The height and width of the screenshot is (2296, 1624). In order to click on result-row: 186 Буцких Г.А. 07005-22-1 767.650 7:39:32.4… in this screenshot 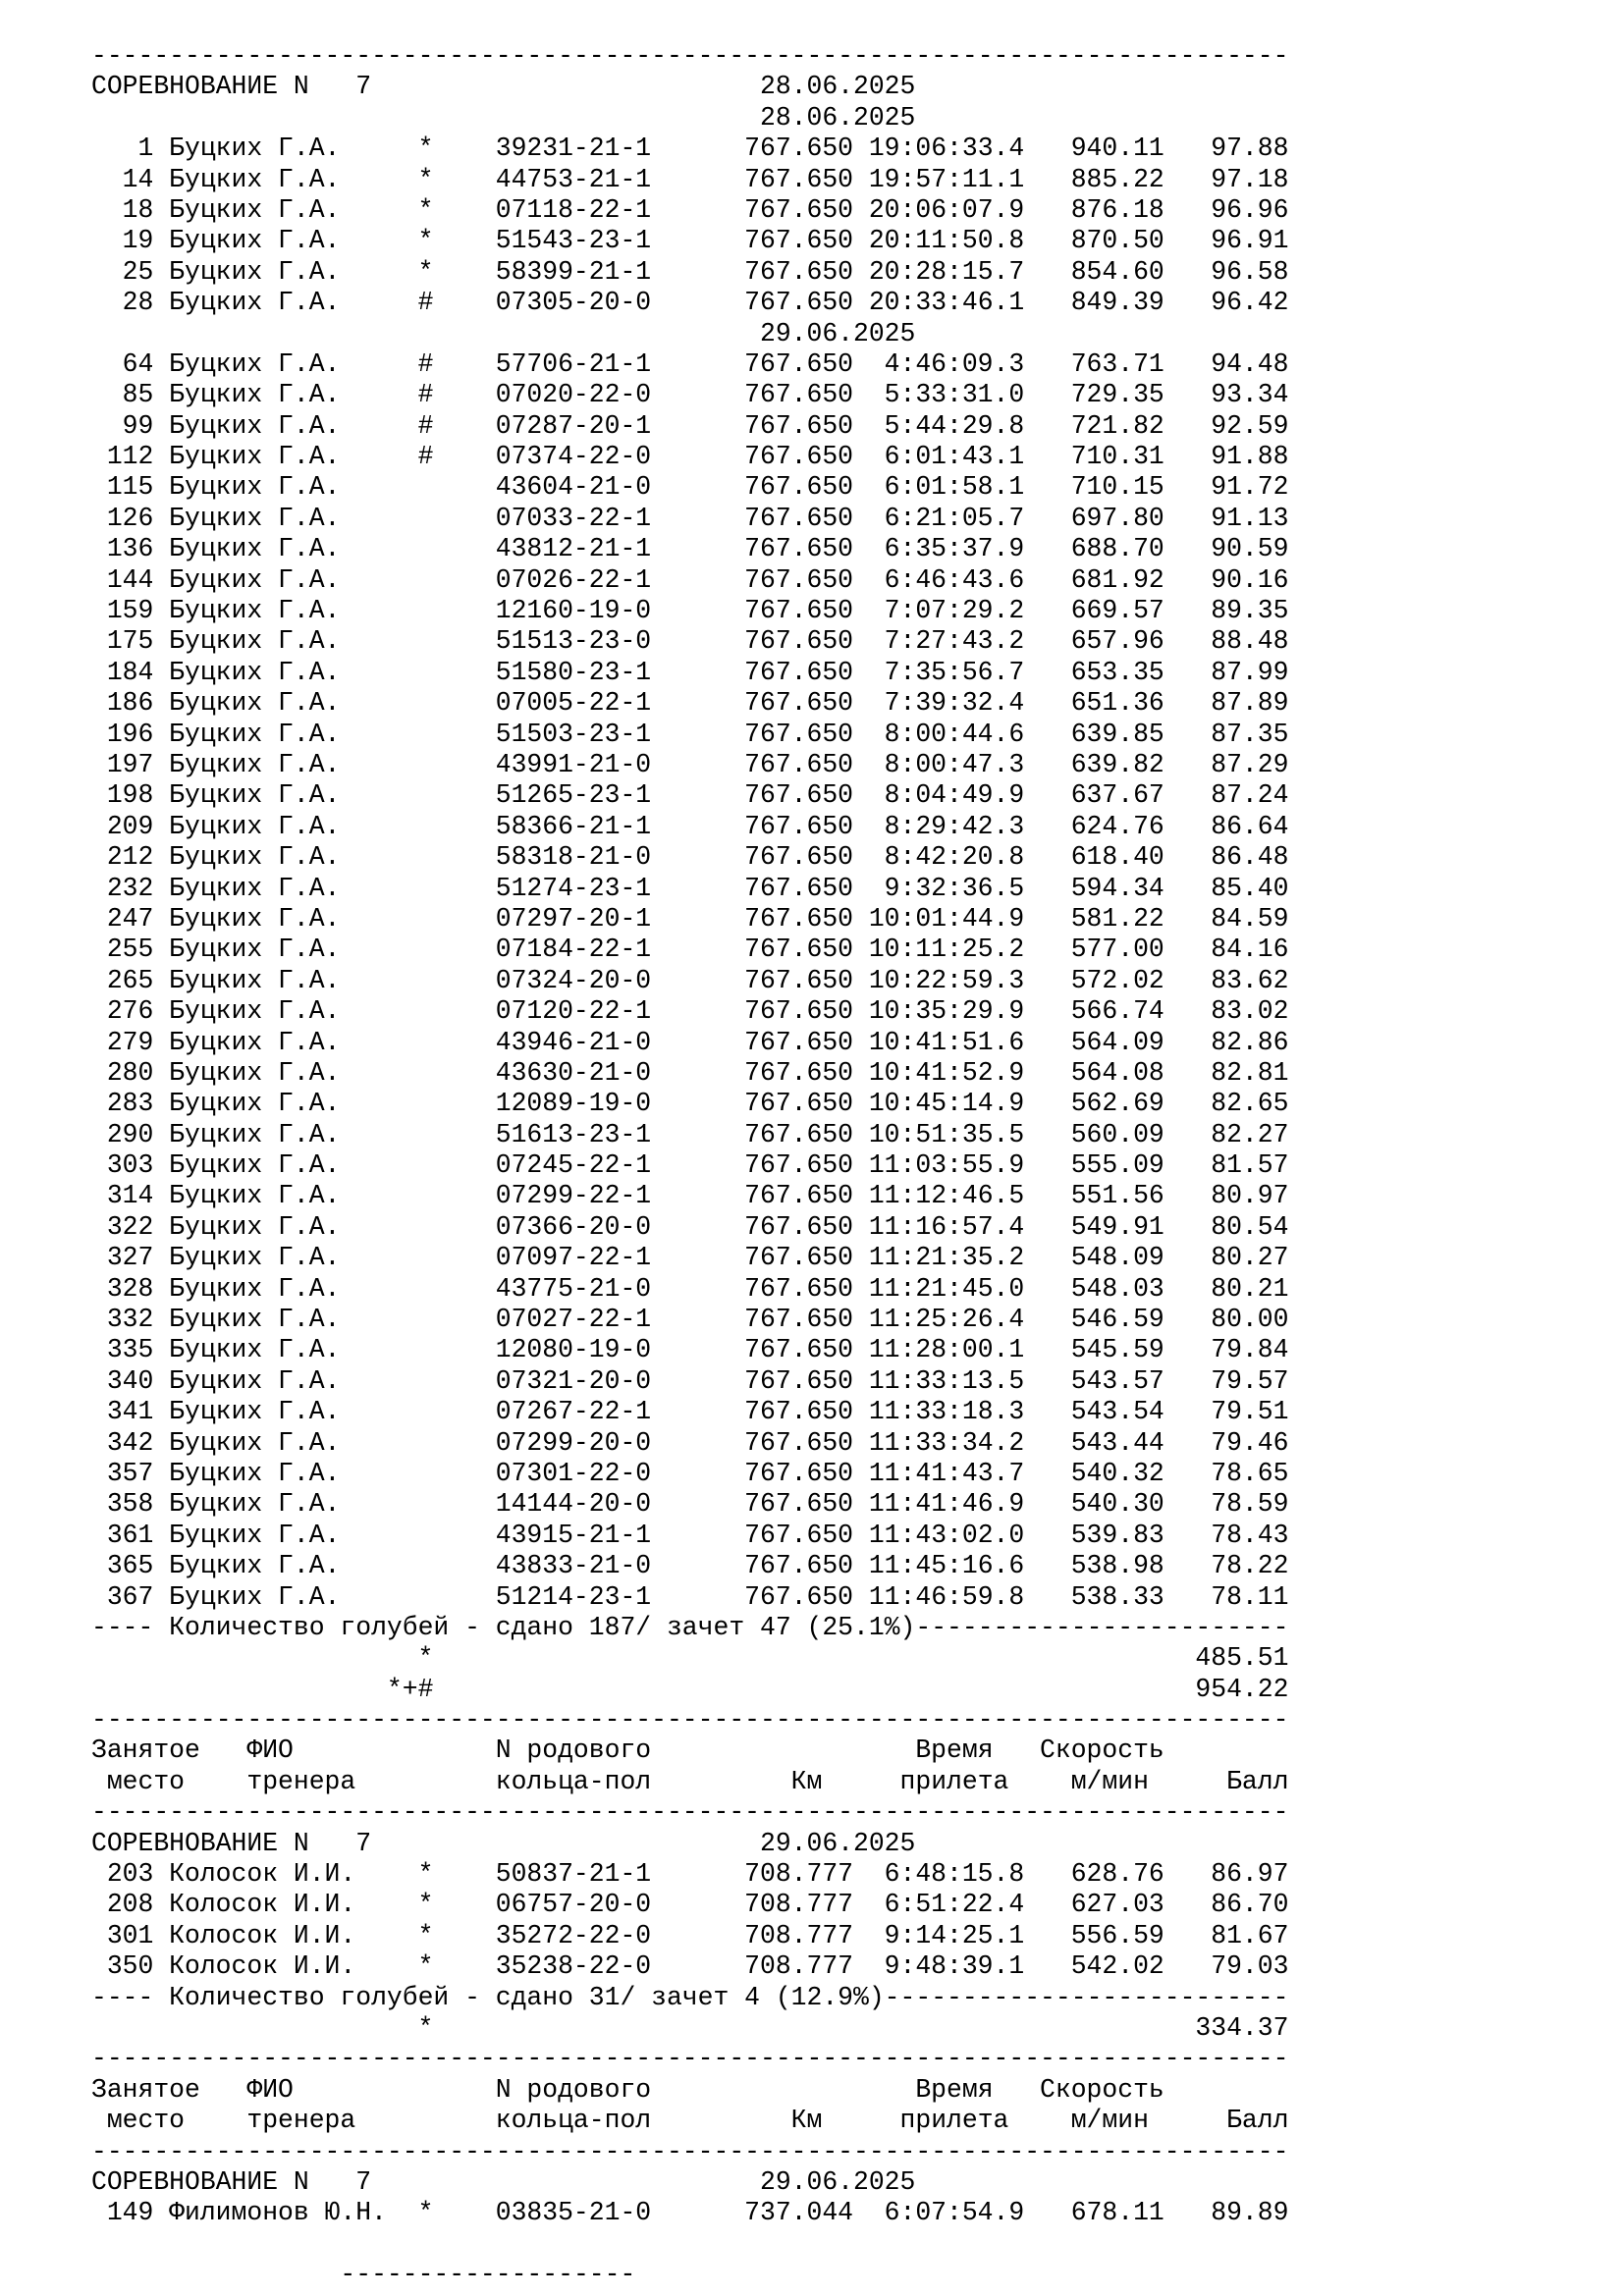, I will do `click(719, 703)`.